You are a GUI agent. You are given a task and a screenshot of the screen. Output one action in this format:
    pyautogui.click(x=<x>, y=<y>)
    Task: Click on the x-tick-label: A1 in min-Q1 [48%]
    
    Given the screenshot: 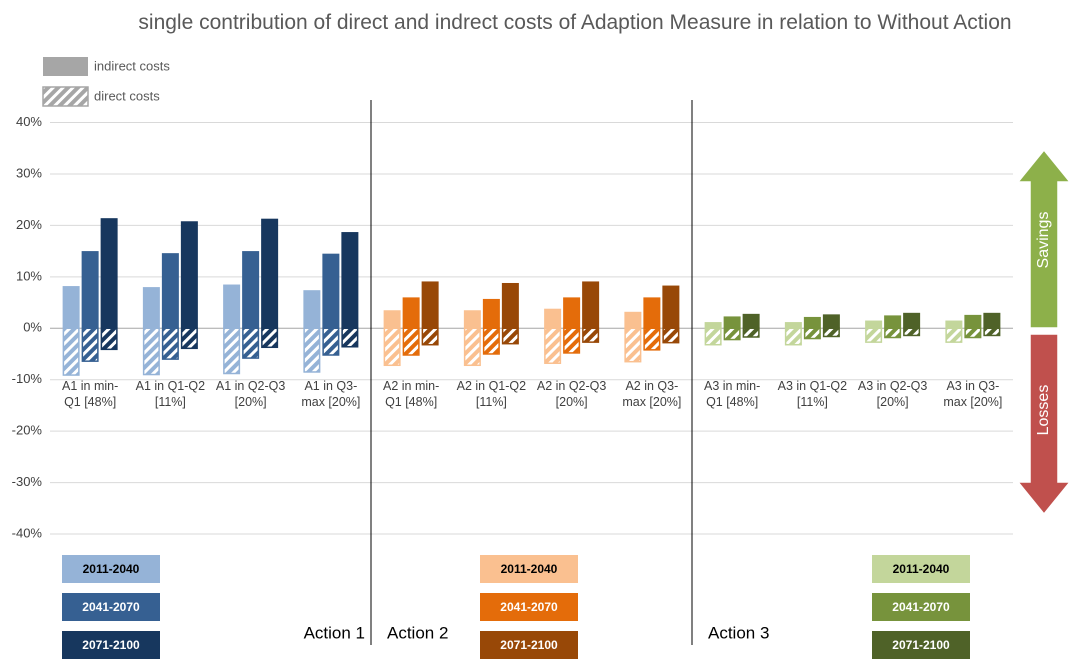 What is the action you would take?
    pyautogui.click(x=90, y=394)
    